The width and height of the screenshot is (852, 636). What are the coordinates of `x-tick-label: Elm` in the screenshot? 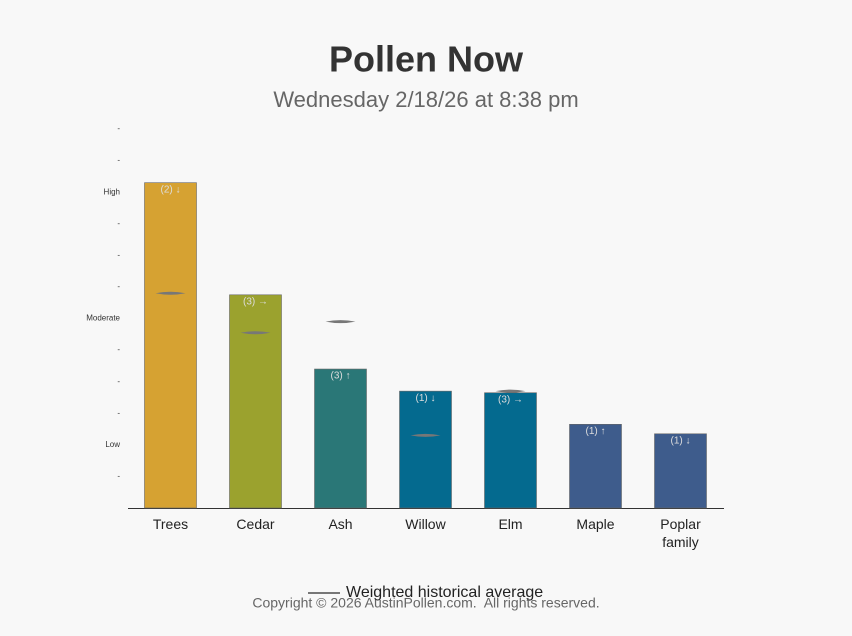 It's located at (510, 524).